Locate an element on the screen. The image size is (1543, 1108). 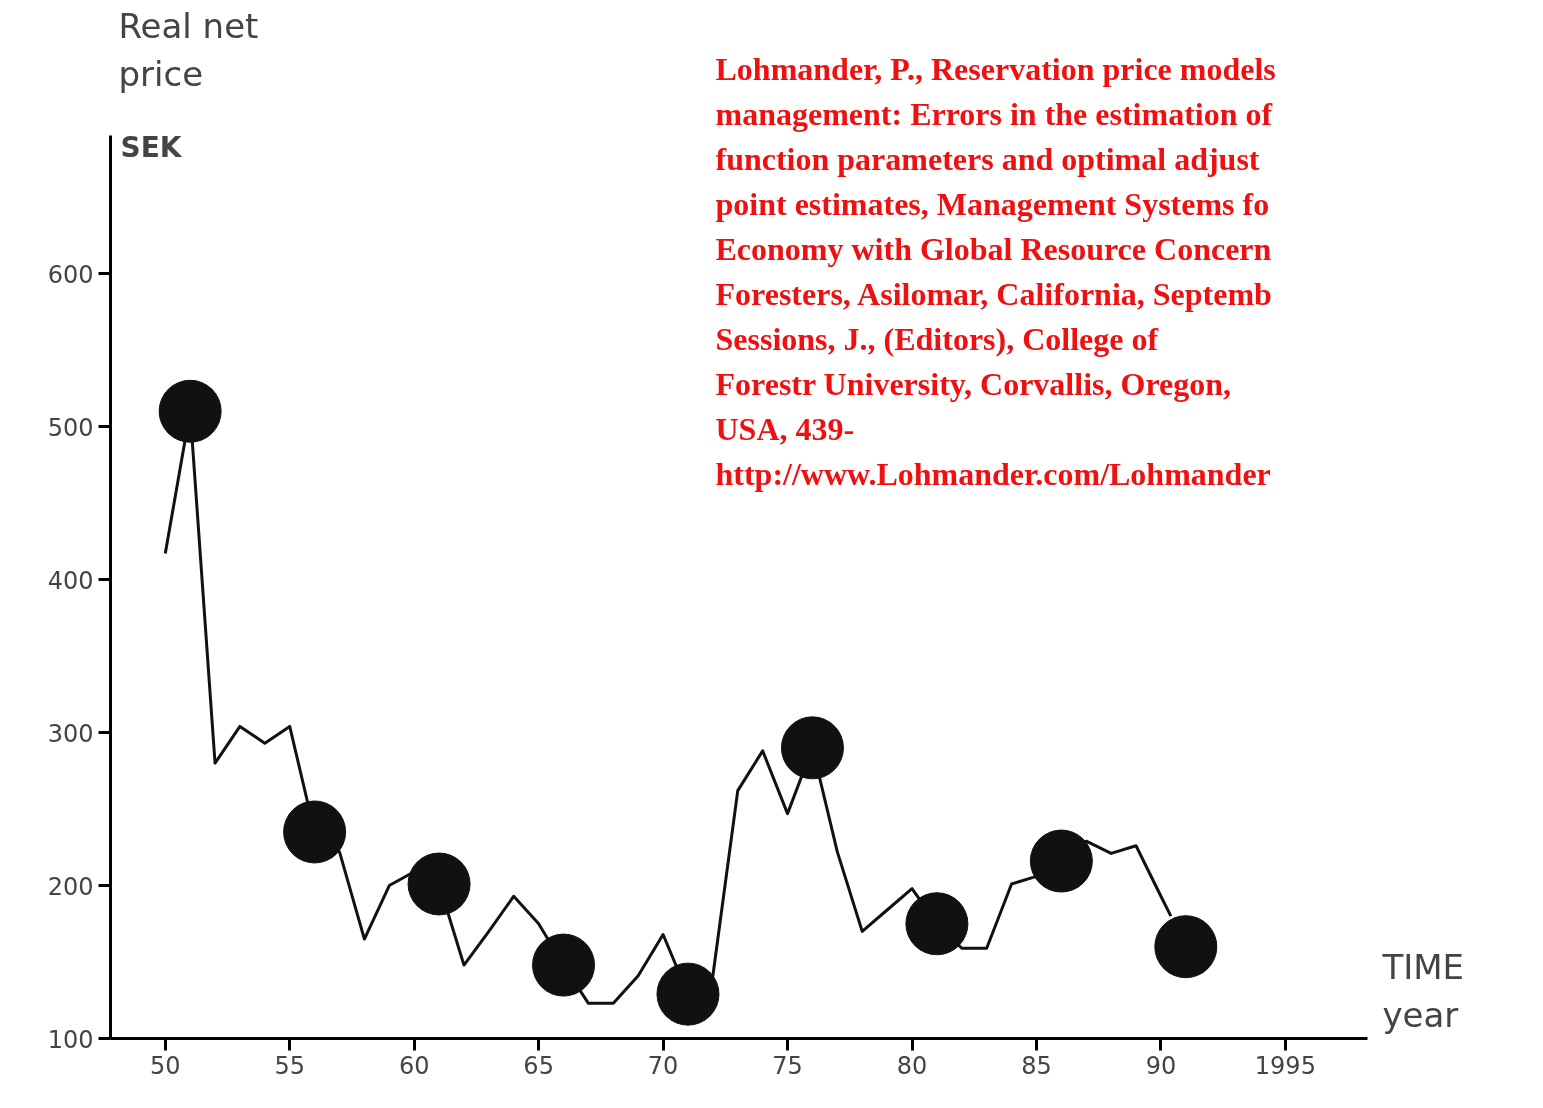
x-tick-label: 90 is located at coordinates (1161, 1065).